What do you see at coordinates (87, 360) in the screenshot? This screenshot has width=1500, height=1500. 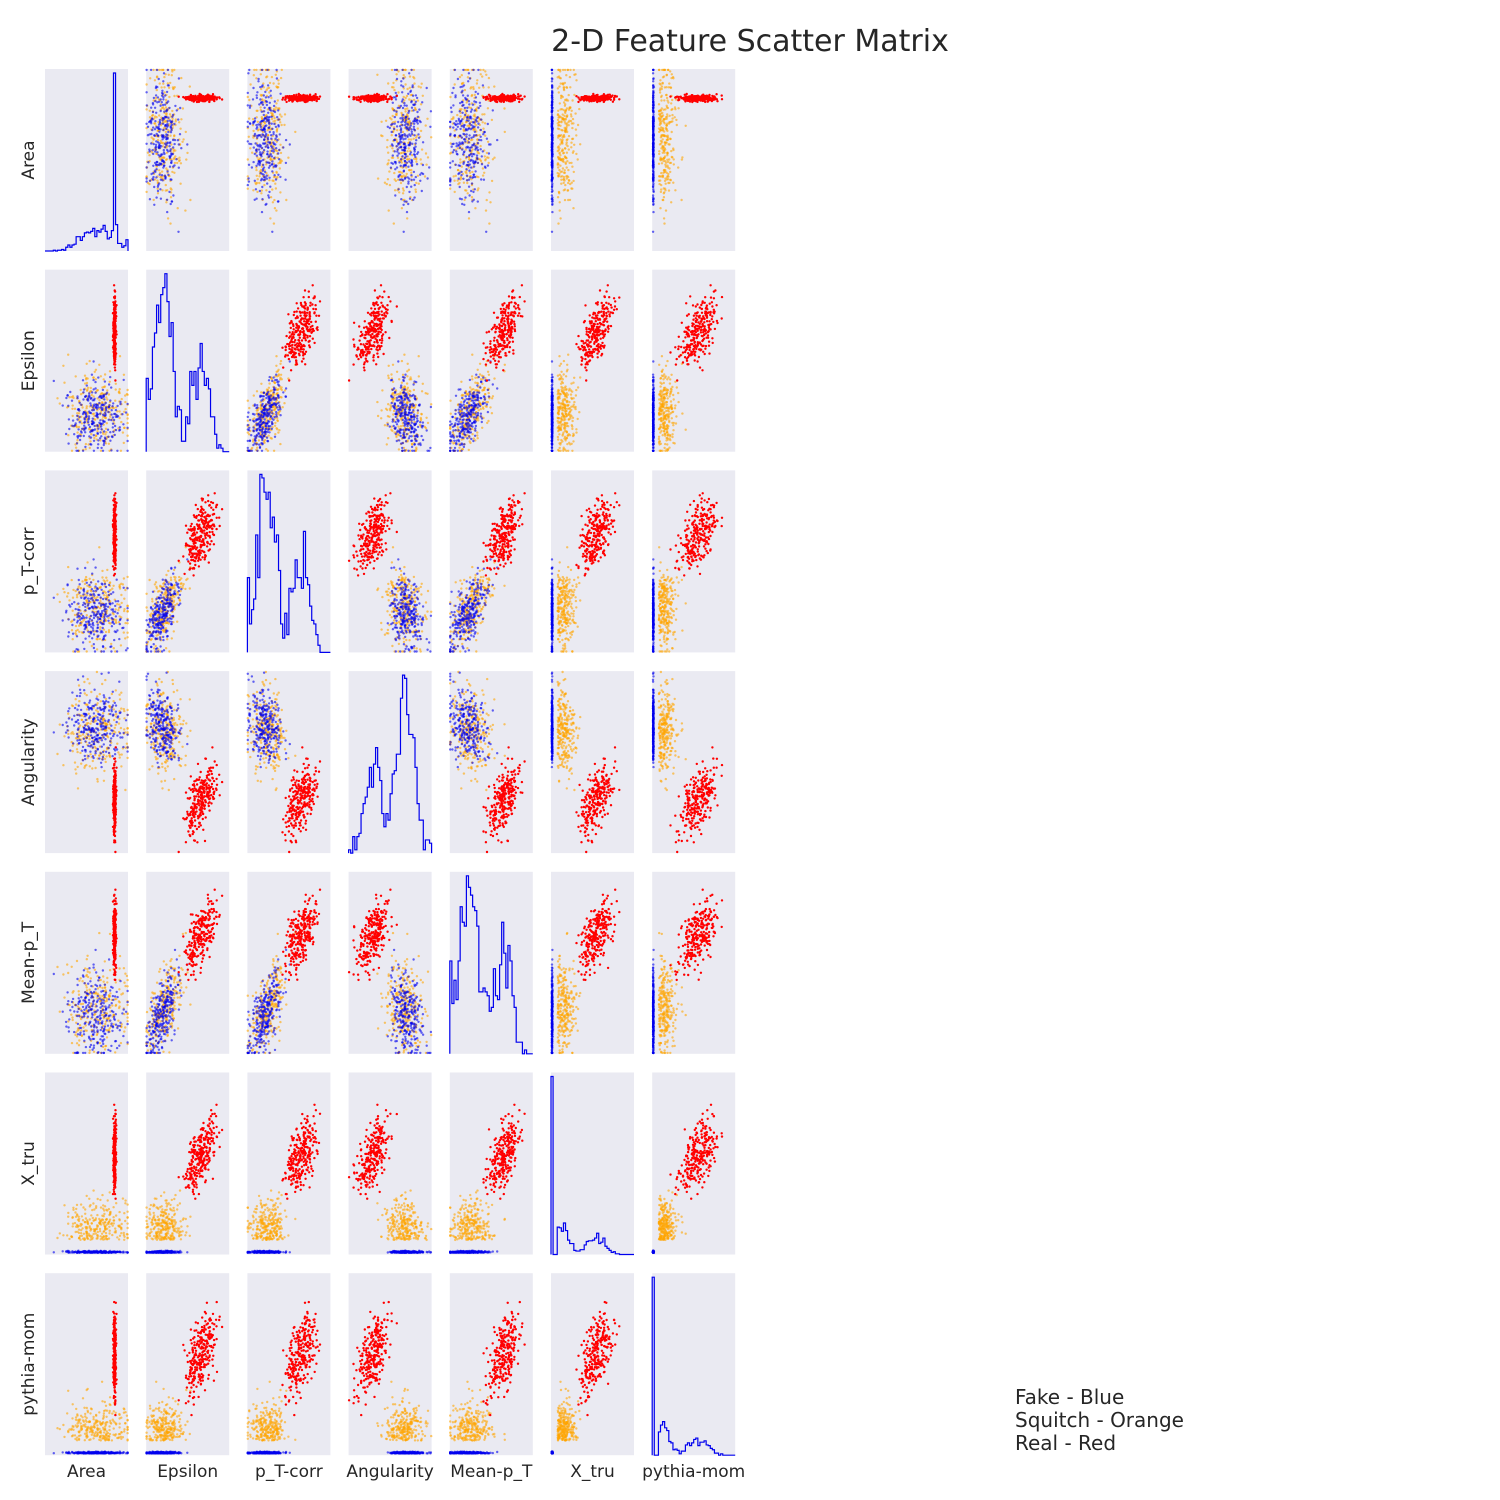 I see `panel-Epsilon-vs-Area` at bounding box center [87, 360].